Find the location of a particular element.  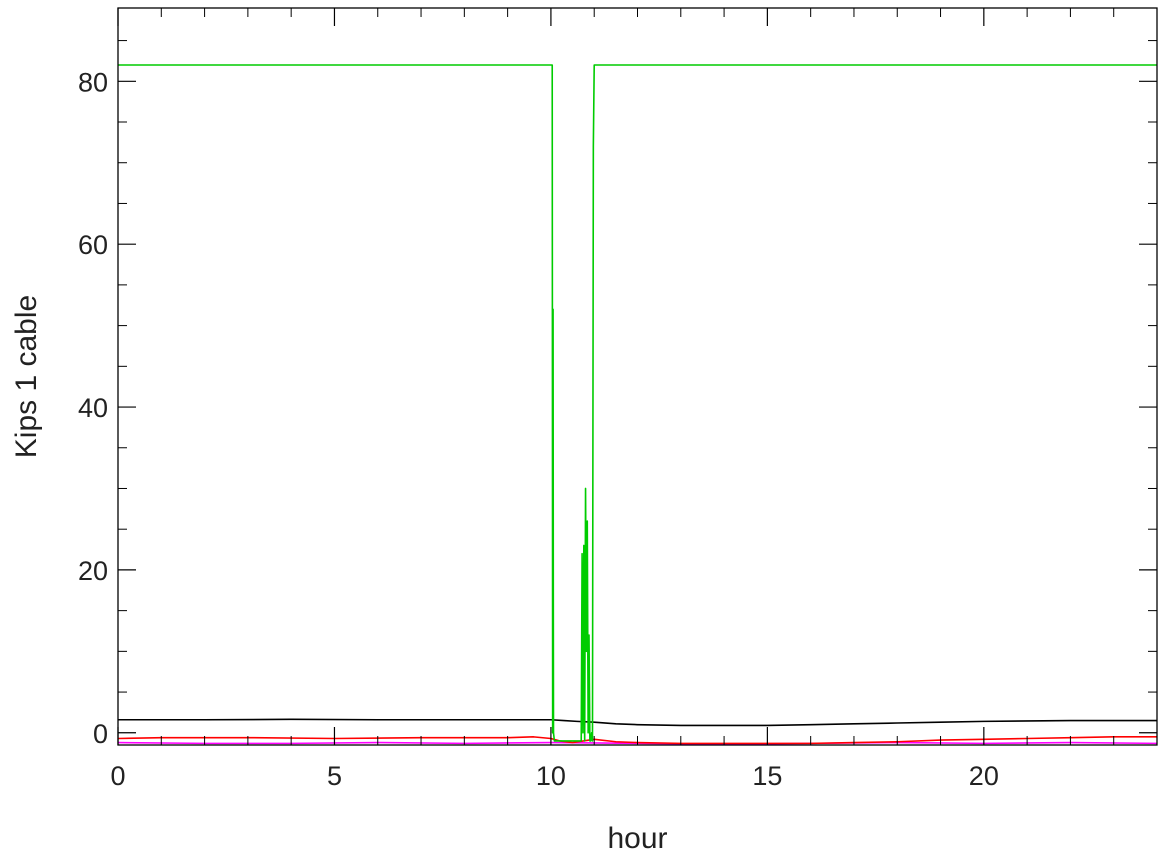

x-tick-label: 5 is located at coordinates (334, 776).